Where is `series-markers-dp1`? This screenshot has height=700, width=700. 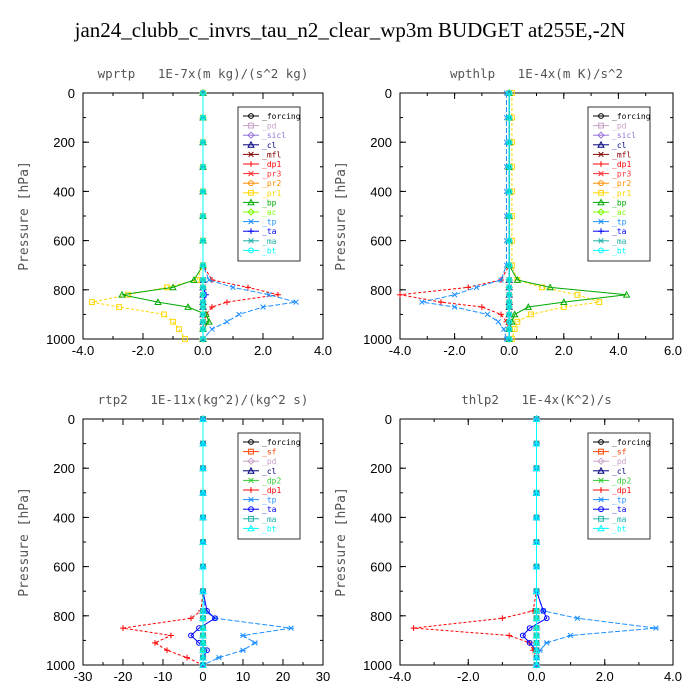
series-markers-dp1 is located at coordinates (163, 542).